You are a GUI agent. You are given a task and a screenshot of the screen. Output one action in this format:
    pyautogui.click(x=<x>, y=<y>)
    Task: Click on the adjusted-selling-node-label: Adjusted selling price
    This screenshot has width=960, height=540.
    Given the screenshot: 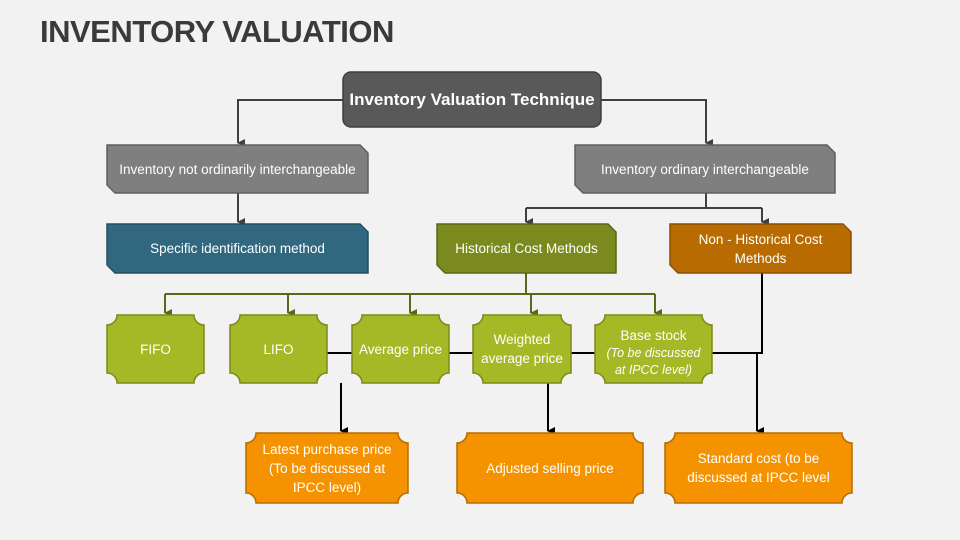 What is the action you would take?
    pyautogui.click(x=550, y=468)
    